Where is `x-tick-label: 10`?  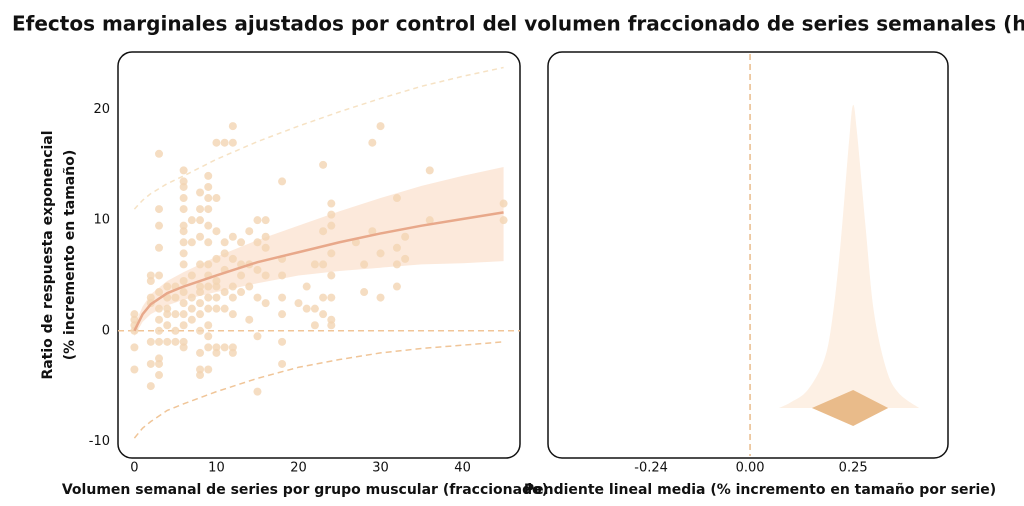 x-tick-label: 10 is located at coordinates (216, 468).